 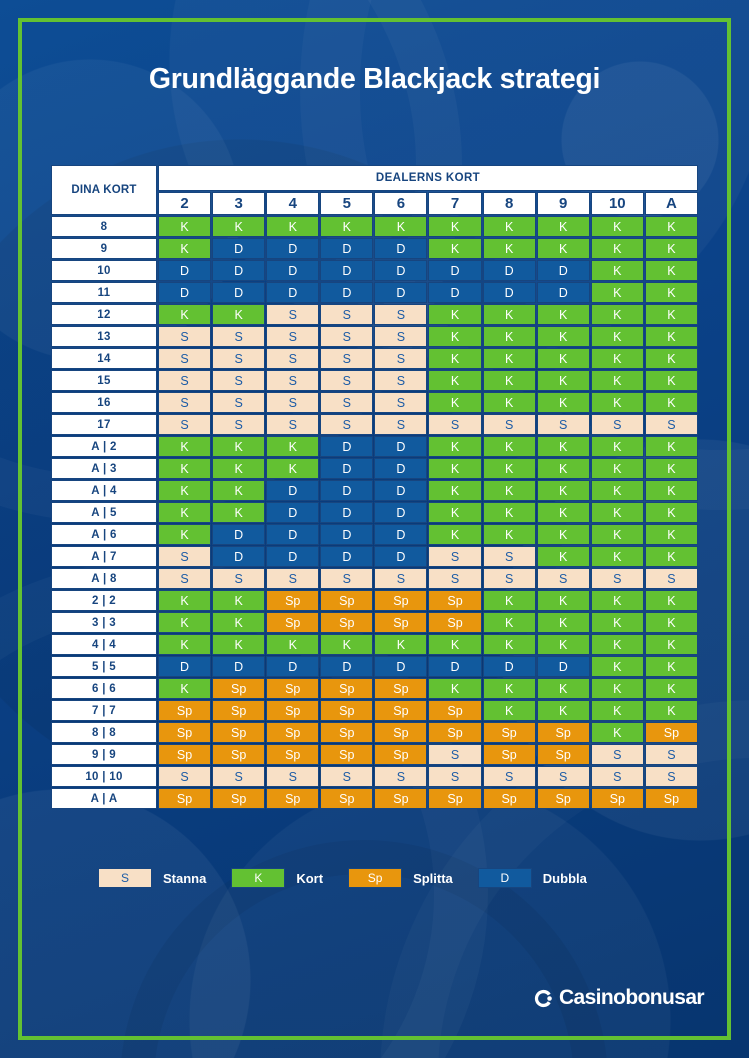 I want to click on dealer-cards-header: DEALERNS KORT, so click(x=428, y=178).